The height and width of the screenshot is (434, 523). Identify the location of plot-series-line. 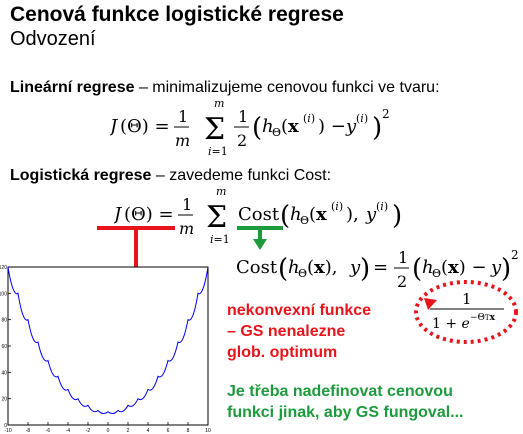
(108, 340).